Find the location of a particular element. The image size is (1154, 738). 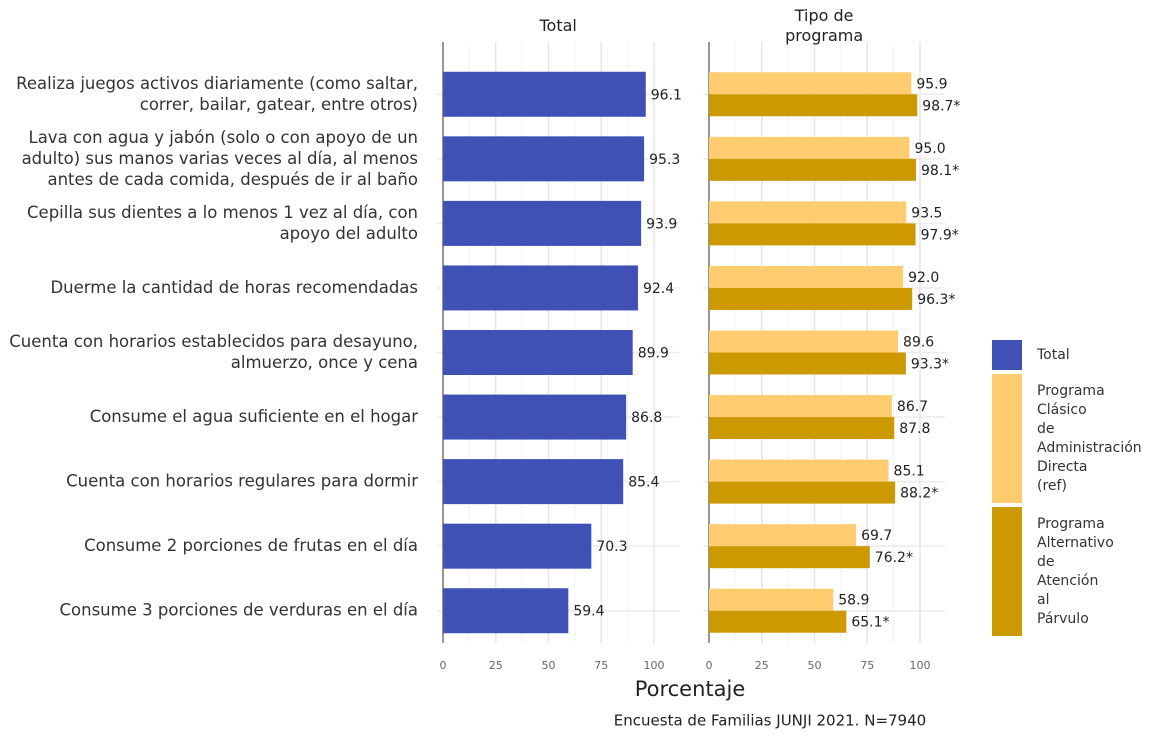

value-label: 85.1 is located at coordinates (909, 472).